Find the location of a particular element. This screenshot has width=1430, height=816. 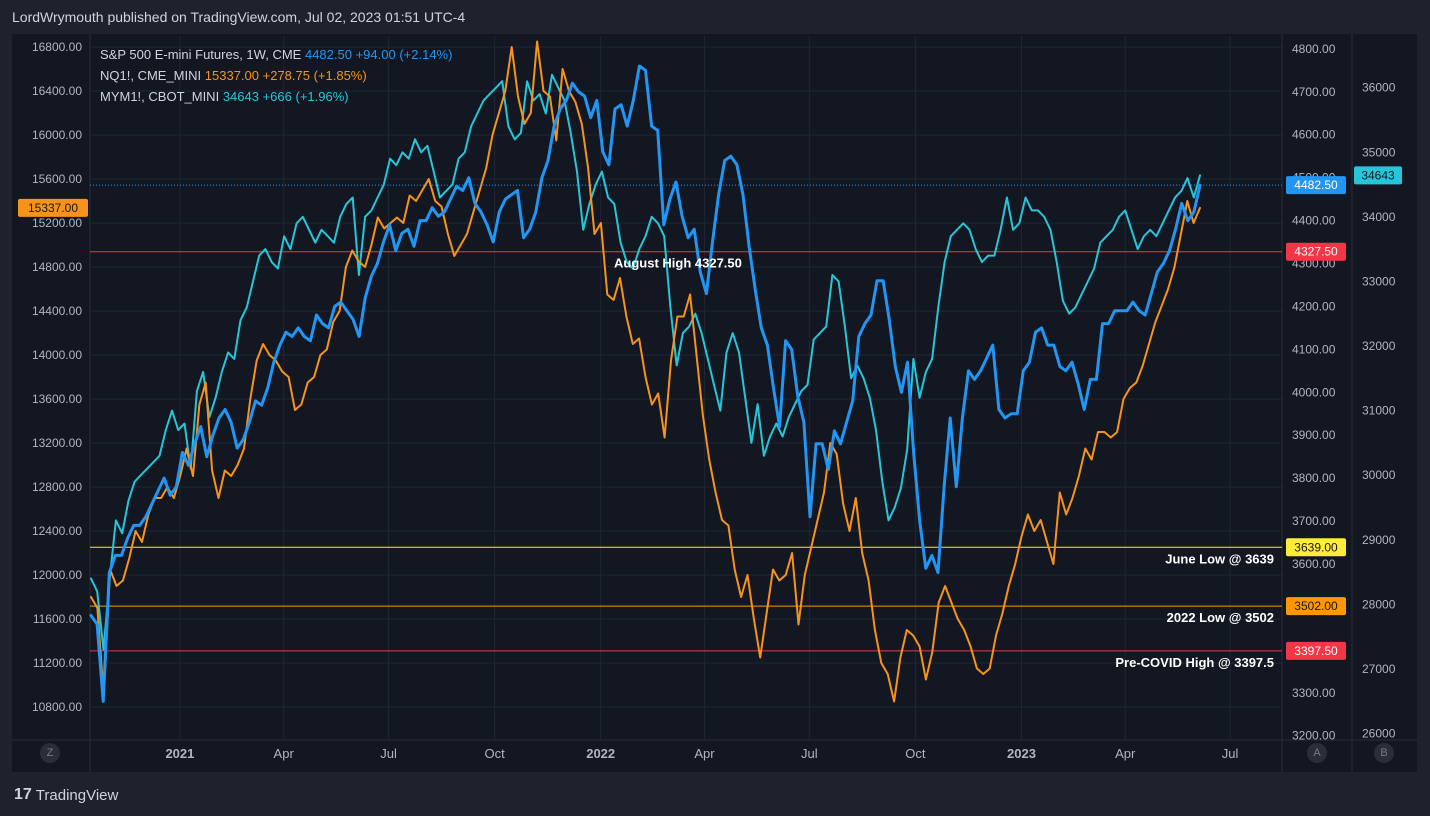

level-label: Pre-COVID High @ 3397.5 is located at coordinates (1194, 662).